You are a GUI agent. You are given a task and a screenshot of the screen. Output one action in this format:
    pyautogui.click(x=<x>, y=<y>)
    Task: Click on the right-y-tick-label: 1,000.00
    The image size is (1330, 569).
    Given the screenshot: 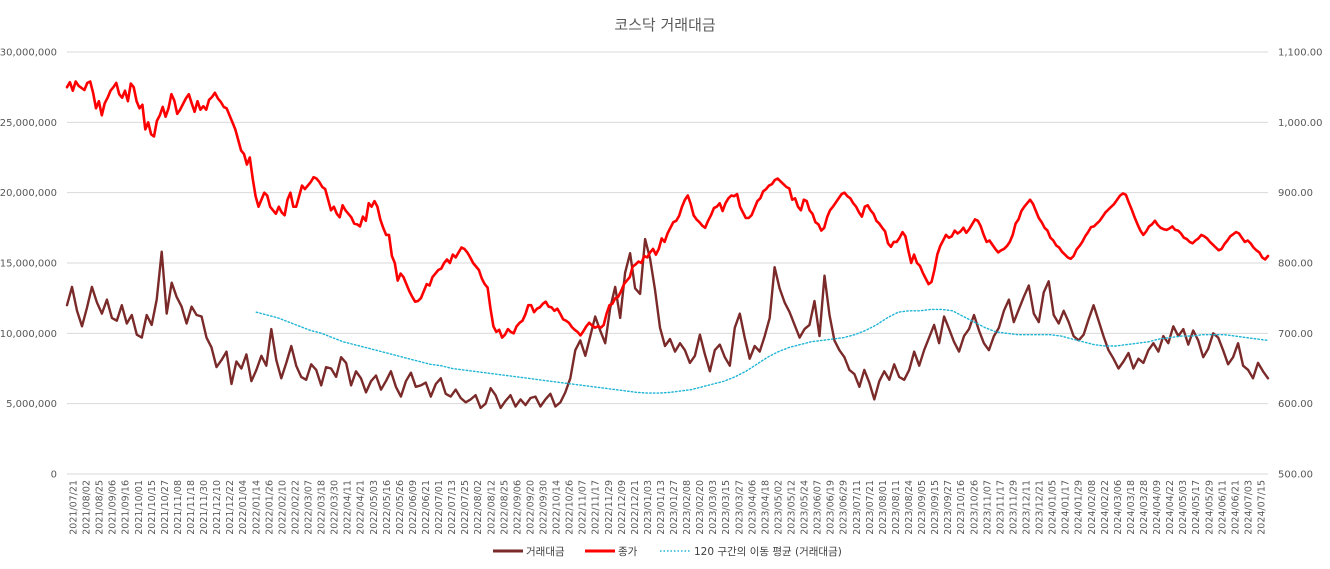 What is the action you would take?
    pyautogui.click(x=1300, y=123)
    